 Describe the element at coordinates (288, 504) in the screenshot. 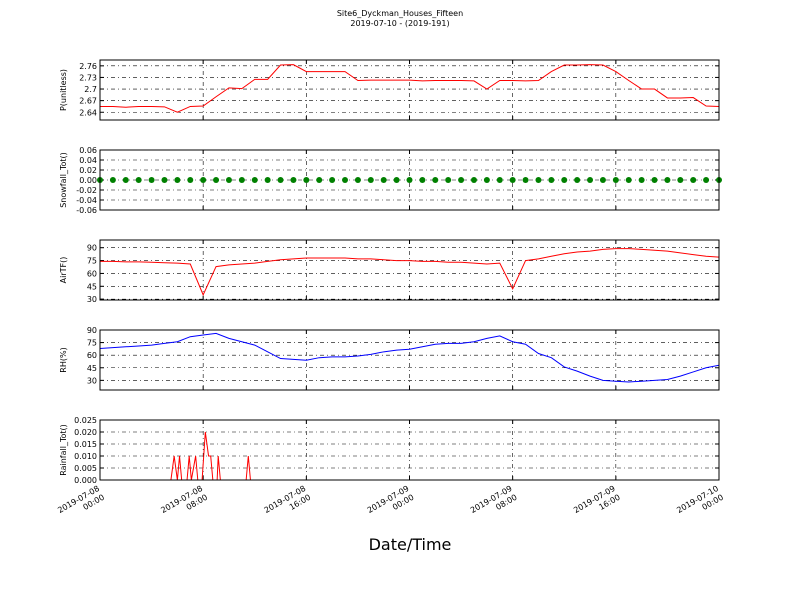

I see `x-tick-label: 2019-07-0816:00` at that location.